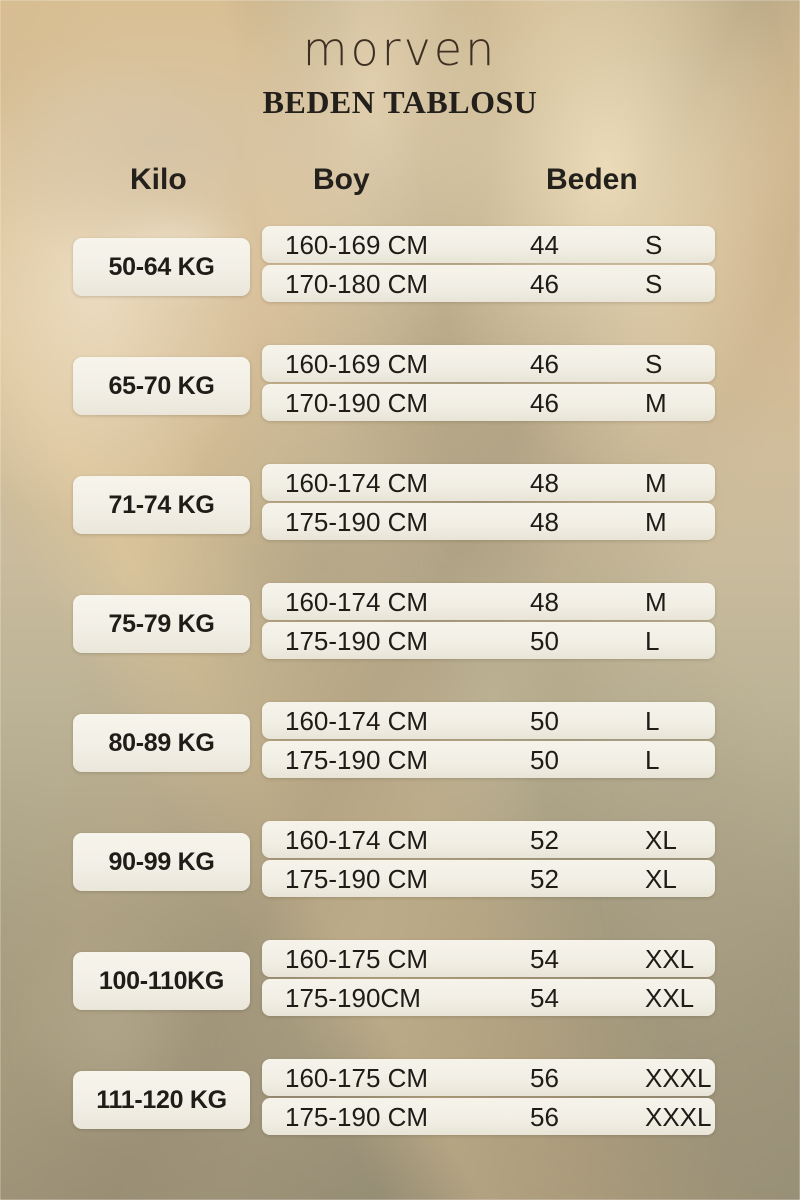 This screenshot has width=800, height=1200. What do you see at coordinates (488, 244) in the screenshot?
I see `table-row: 160-169 CM 44 S` at bounding box center [488, 244].